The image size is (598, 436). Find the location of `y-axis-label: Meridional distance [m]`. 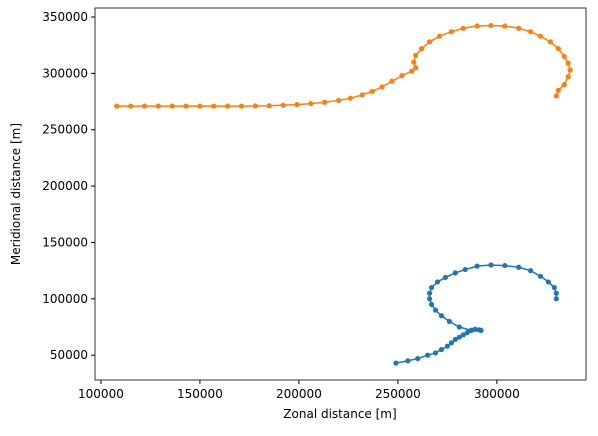

y-axis-label: Meridional distance [m] is located at coordinates (16, 194).